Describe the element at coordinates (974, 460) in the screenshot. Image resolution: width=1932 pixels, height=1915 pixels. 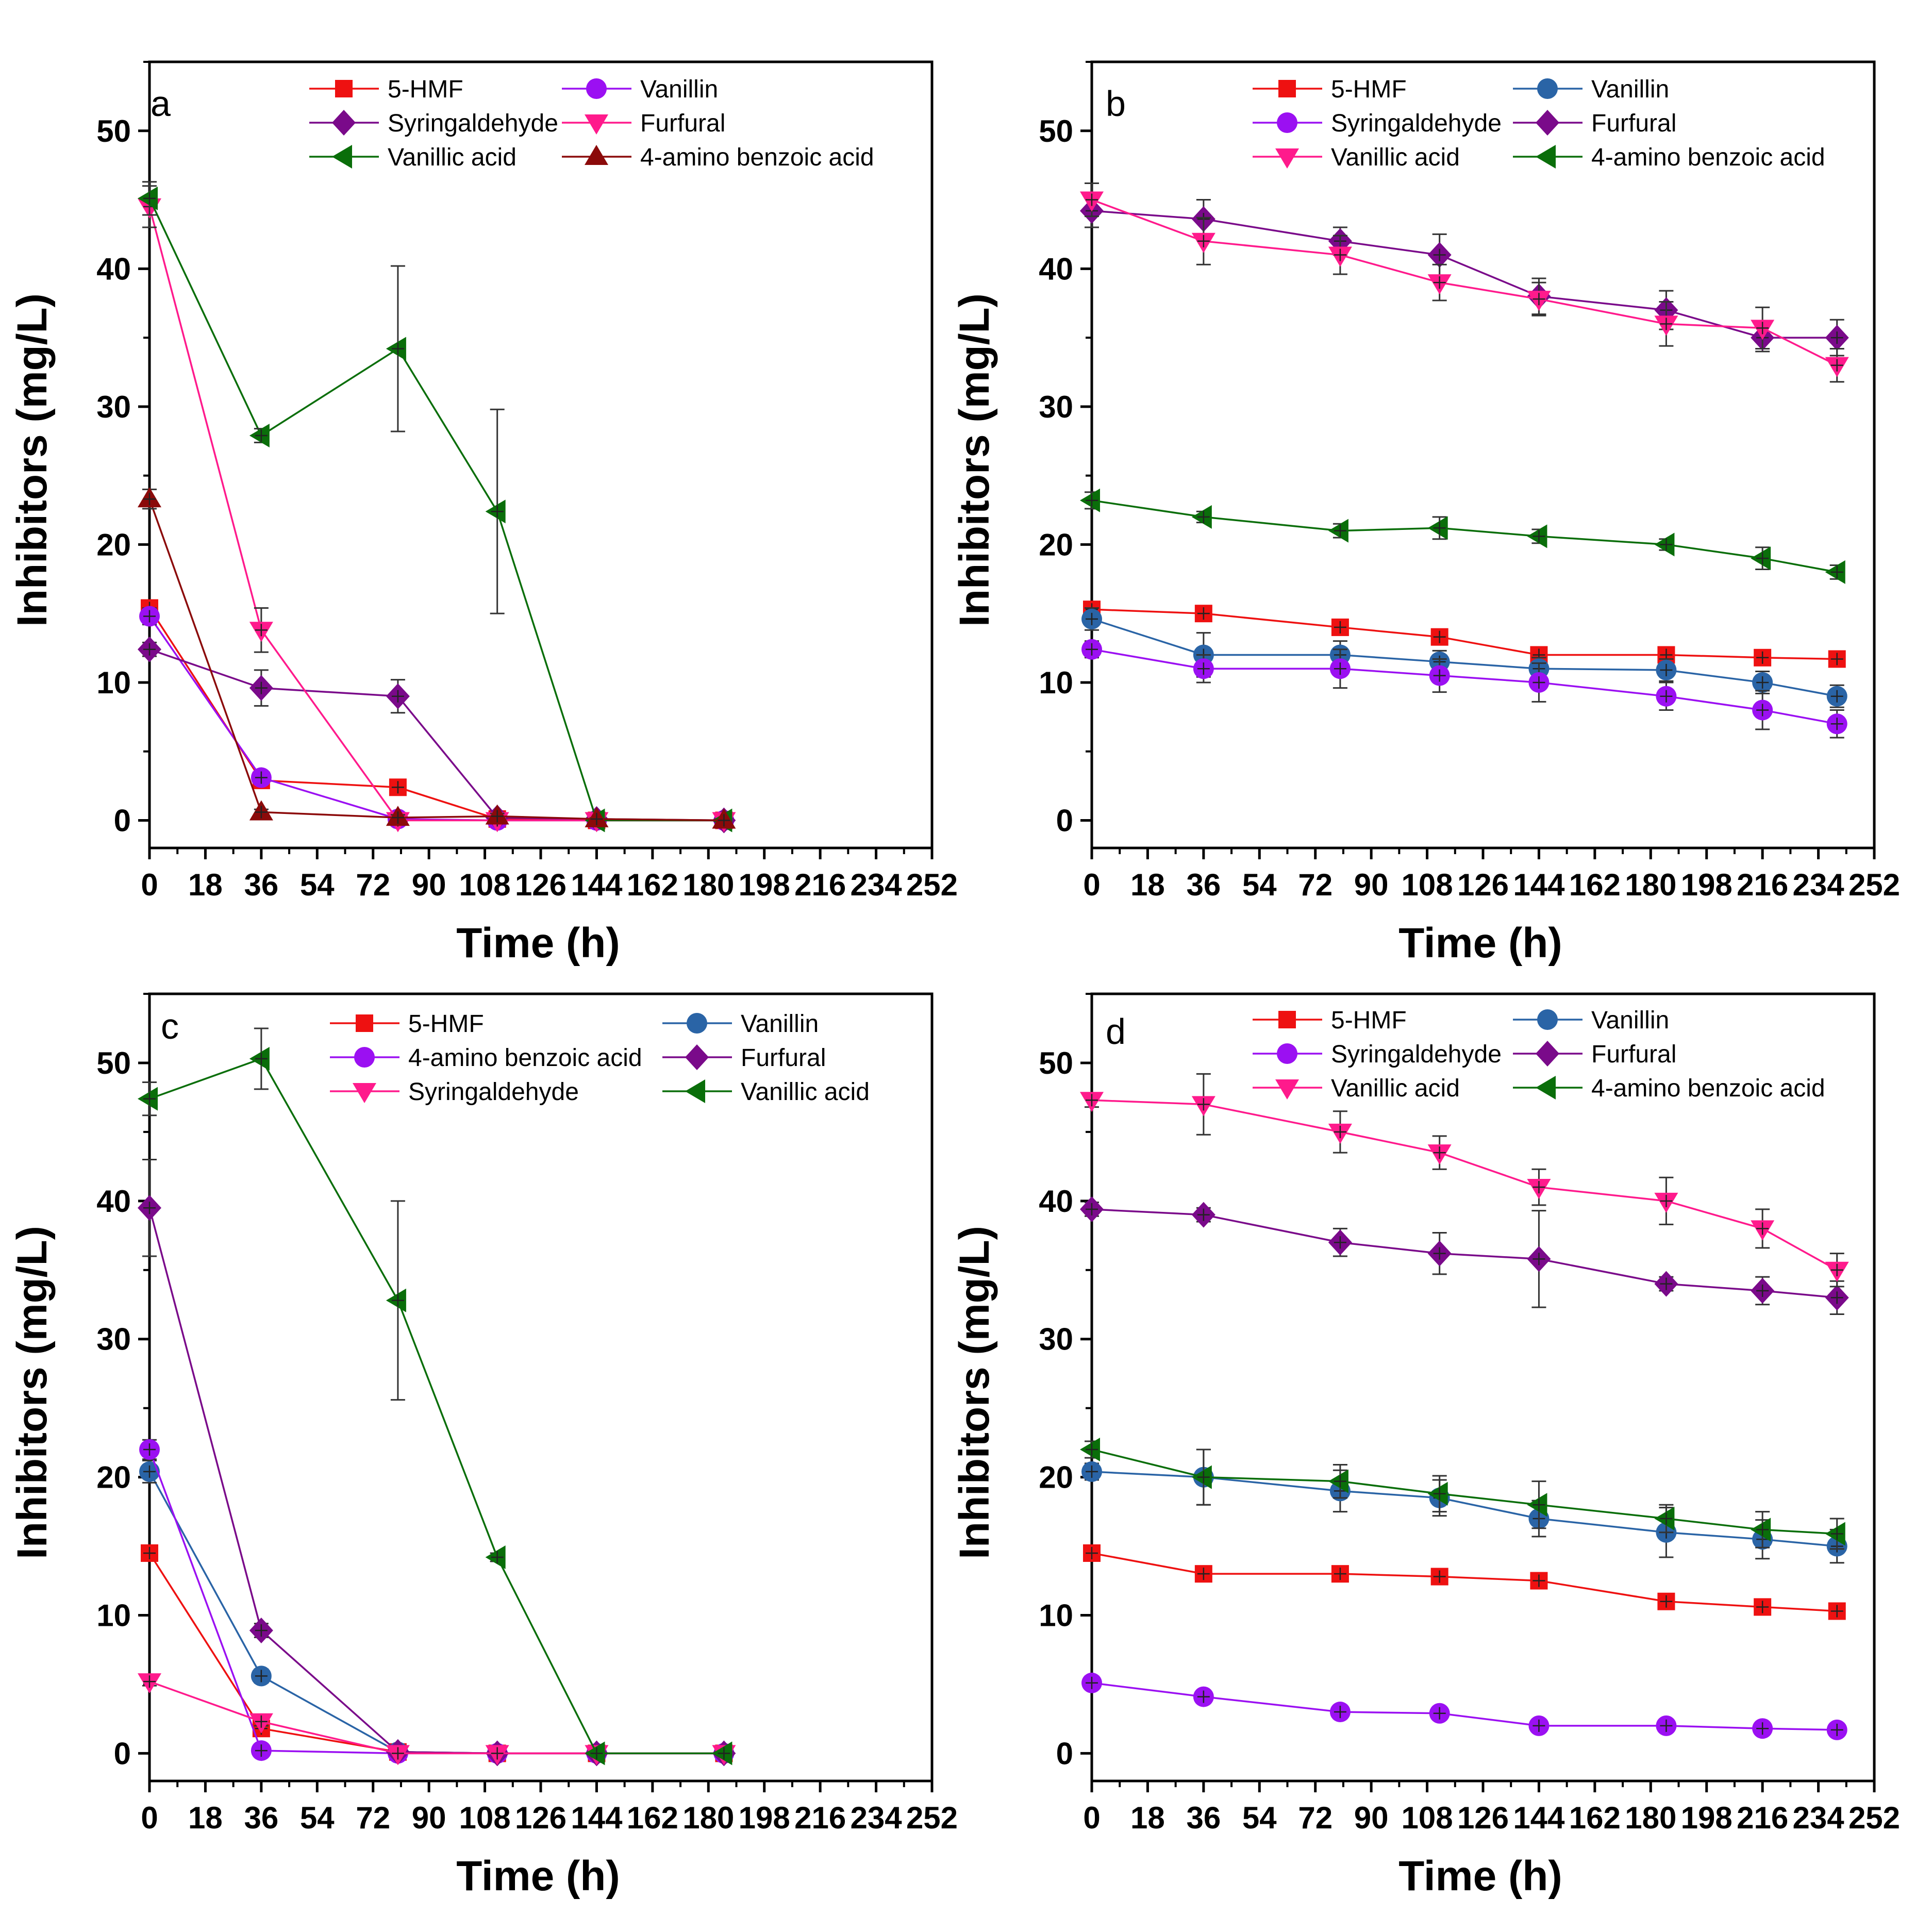
I see `y-axis-label: Inhibitors (mg/L)` at that location.